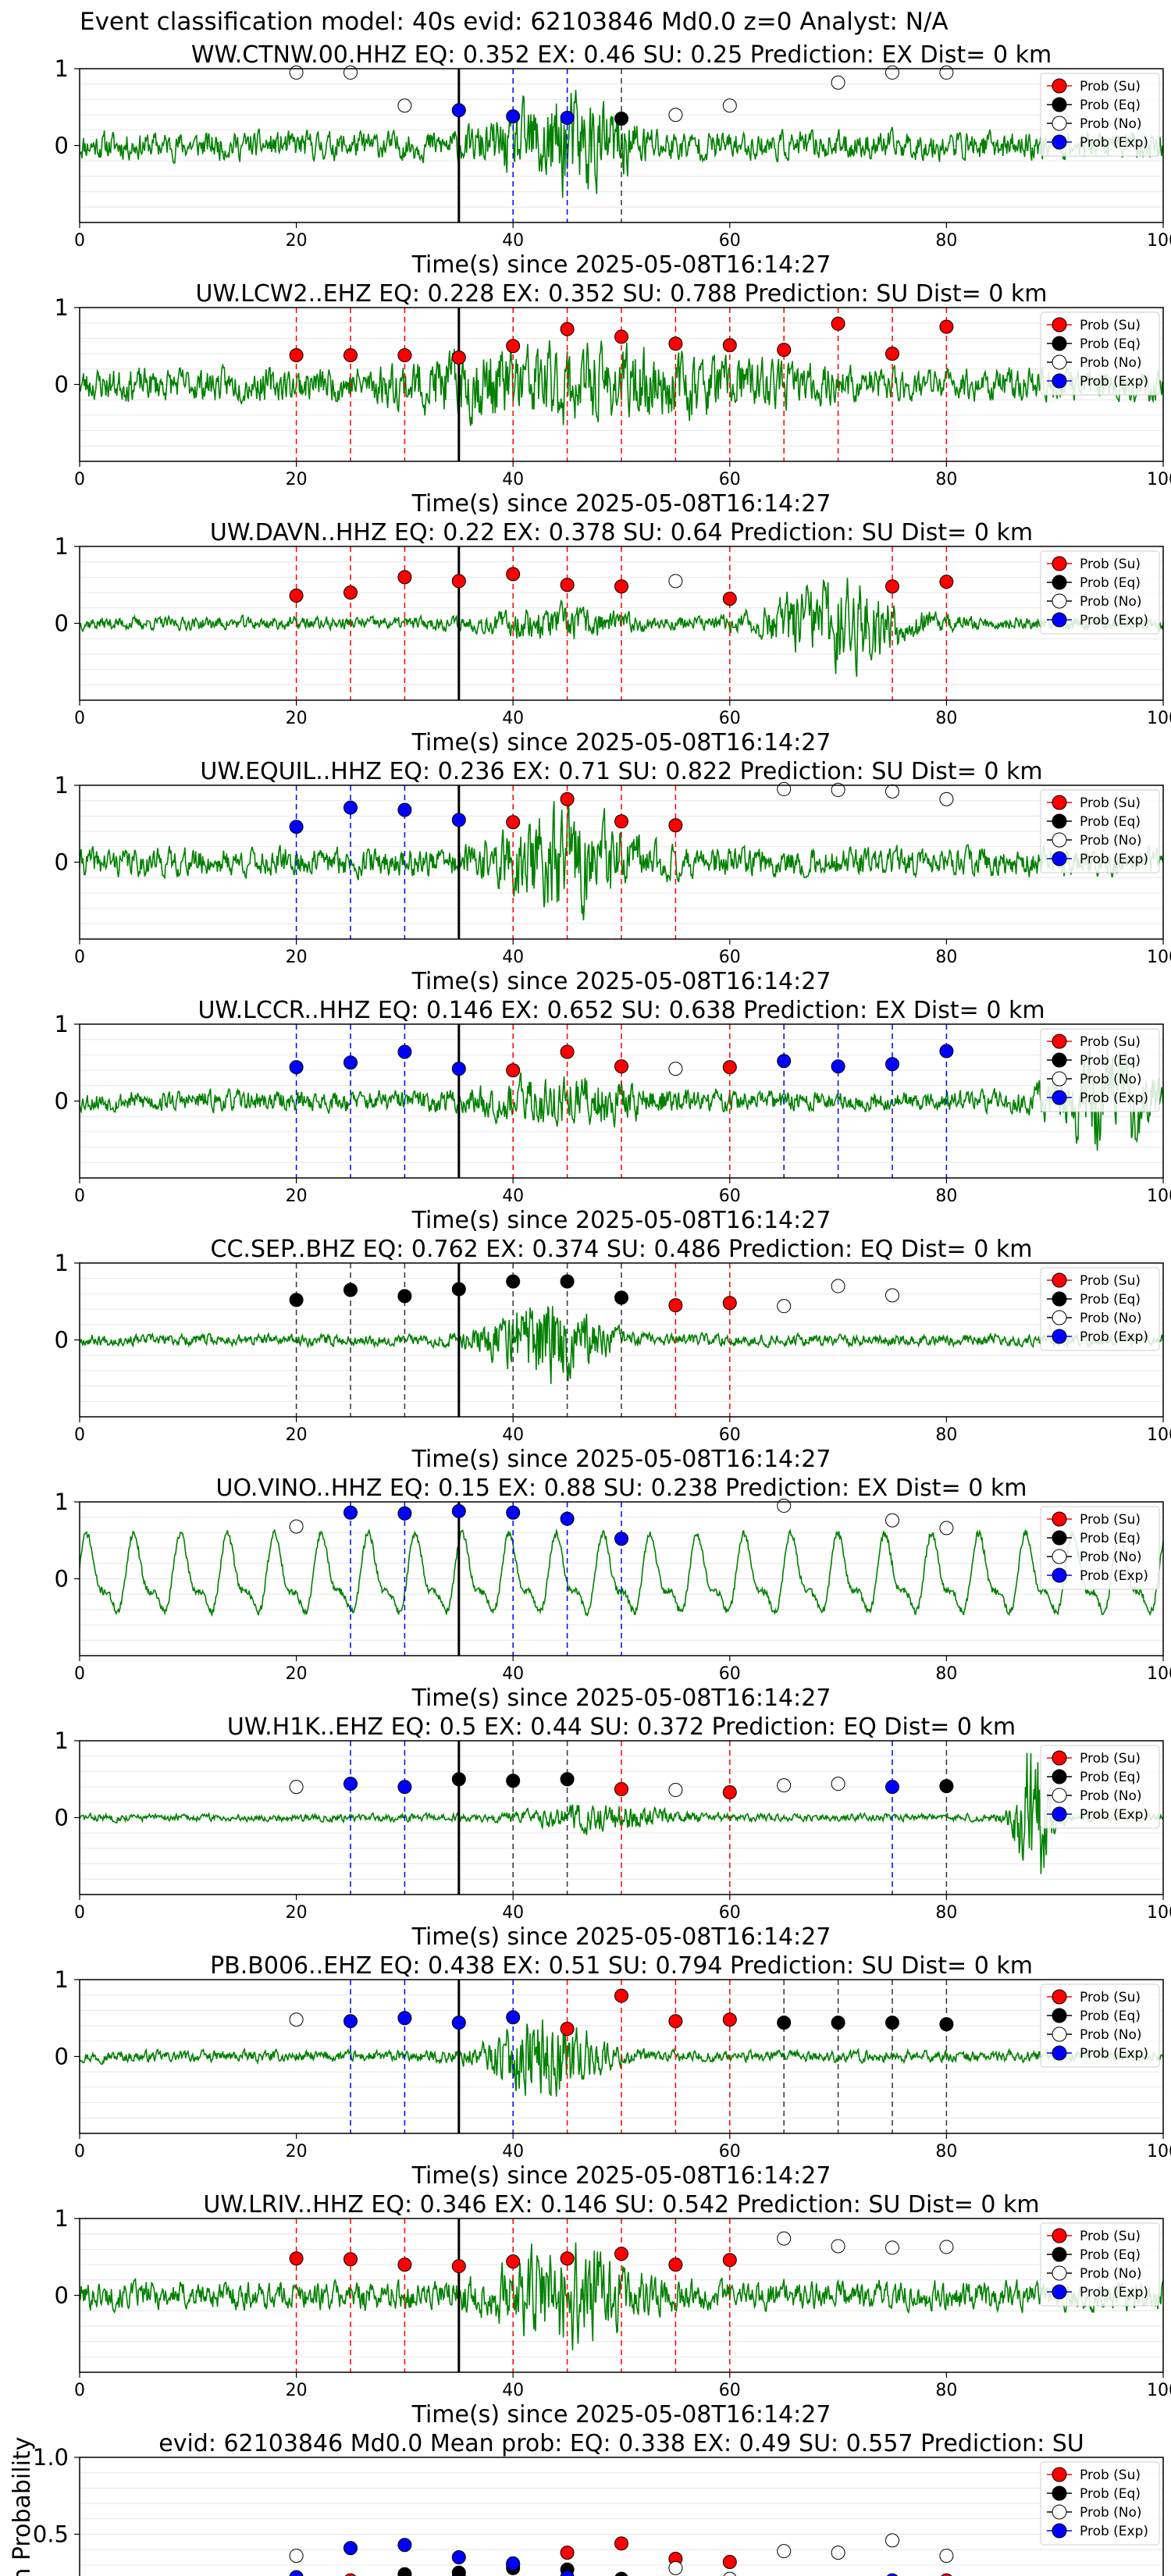  Describe the element at coordinates (621, 2058) in the screenshot. I see `waveform` at that location.